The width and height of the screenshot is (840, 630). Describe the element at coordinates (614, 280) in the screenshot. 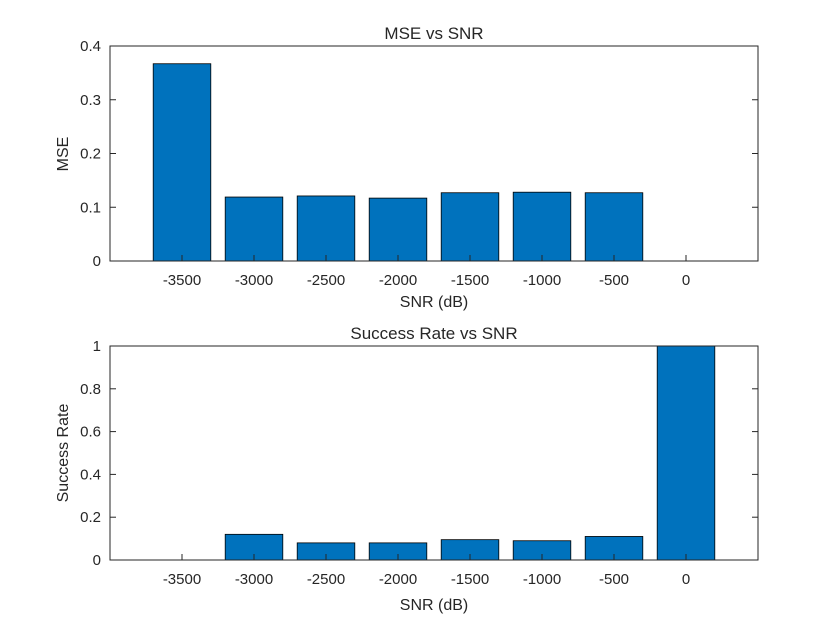

I see `mse-x-tick-label: -500` at that location.